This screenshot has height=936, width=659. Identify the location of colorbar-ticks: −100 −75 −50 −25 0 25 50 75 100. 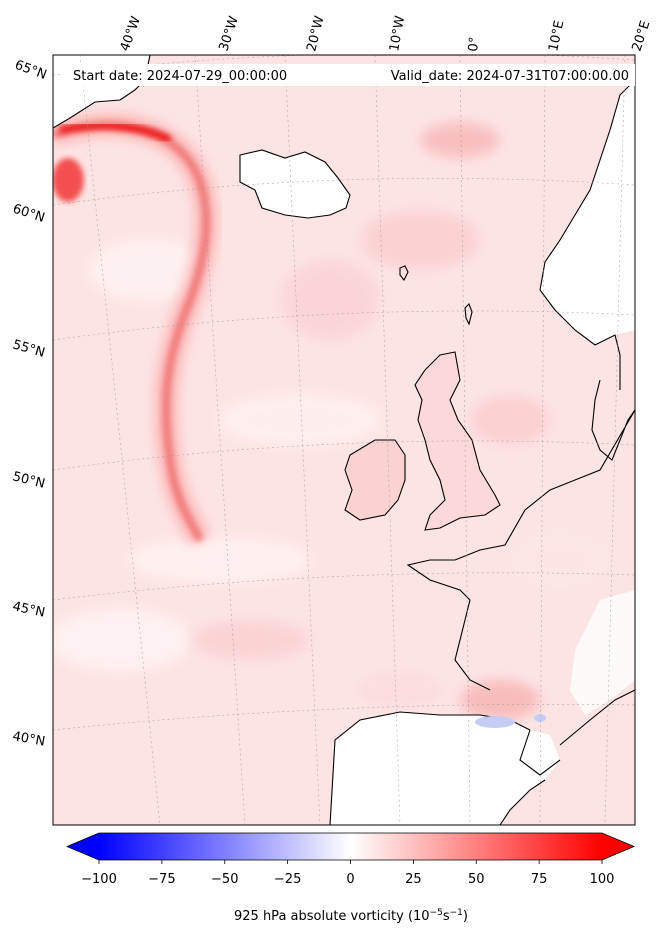
(347, 873).